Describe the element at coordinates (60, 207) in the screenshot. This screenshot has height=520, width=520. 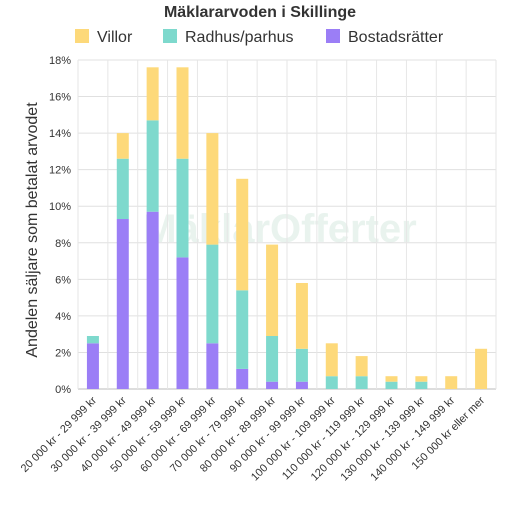
I see `y-tick-label: 10%` at that location.